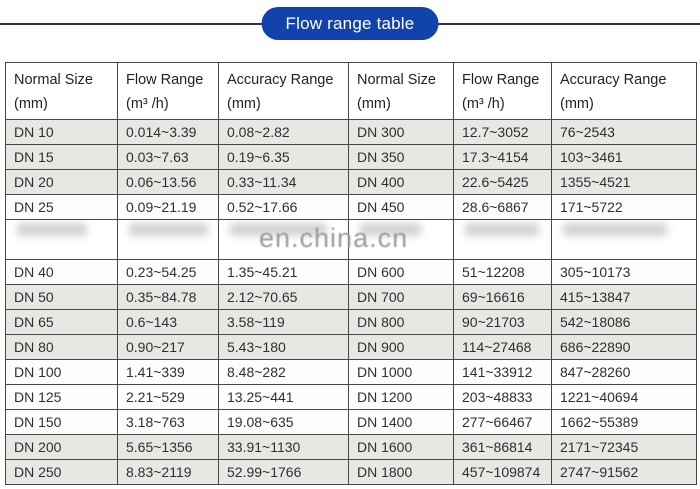 The image size is (700, 489). Describe the element at coordinates (401, 447) in the screenshot. I see `size-cell: DN 1600` at that location.